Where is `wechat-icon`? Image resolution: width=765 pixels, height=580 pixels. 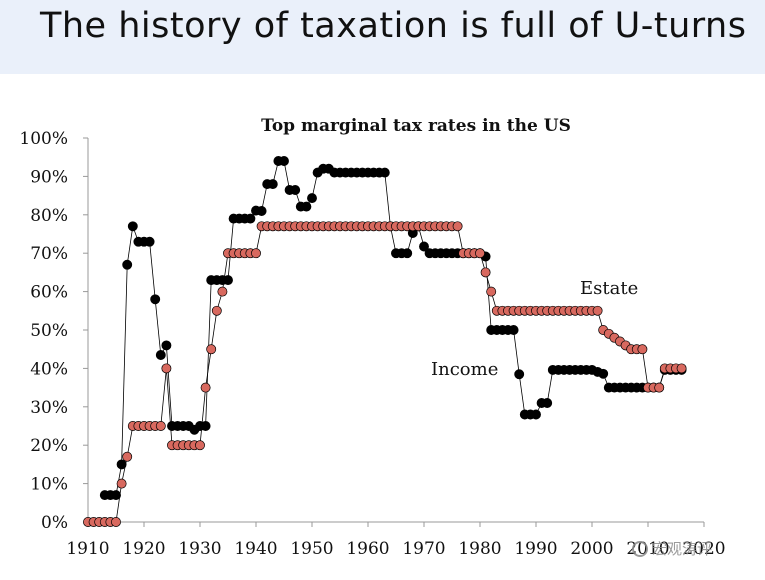 wechat-icon is located at coordinates (640, 549).